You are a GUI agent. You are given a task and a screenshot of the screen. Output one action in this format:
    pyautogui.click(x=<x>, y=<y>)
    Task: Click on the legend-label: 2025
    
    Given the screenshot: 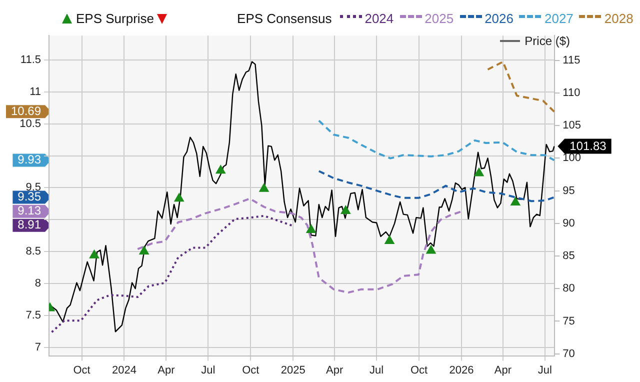 What is the action you would take?
    pyautogui.click(x=439, y=18)
    